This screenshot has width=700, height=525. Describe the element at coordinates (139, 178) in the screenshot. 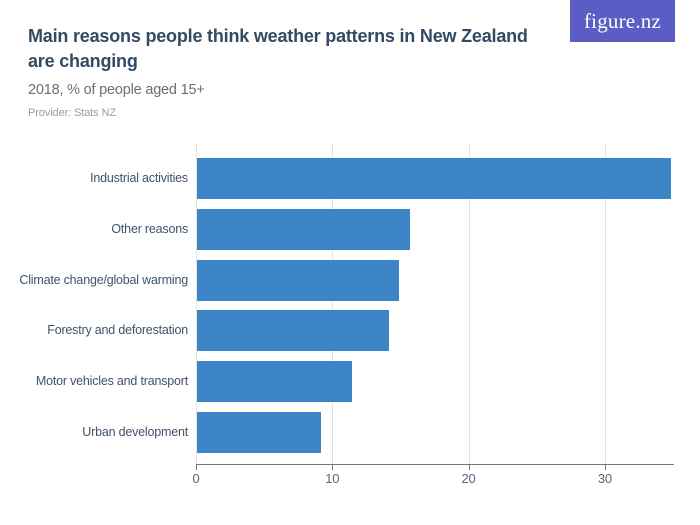

I see `category-label: Industrial activities` at that location.